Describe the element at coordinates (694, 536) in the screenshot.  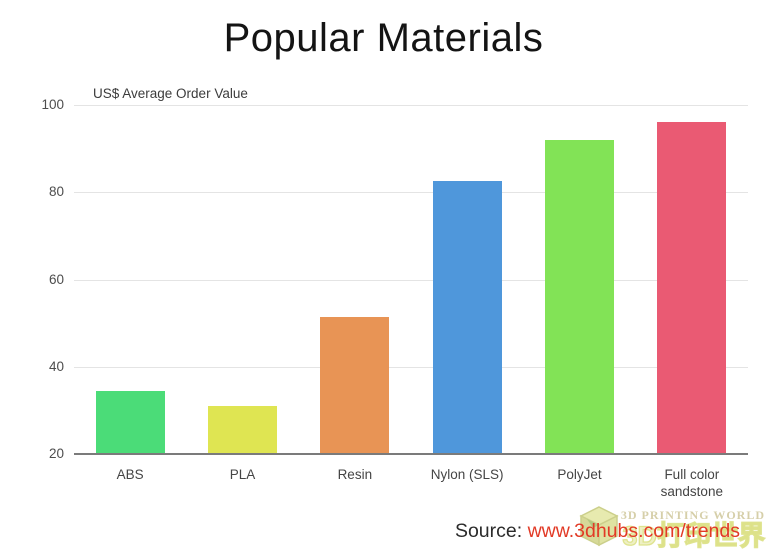
I see `watermark-cjk-text: 3D打印世界` at that location.